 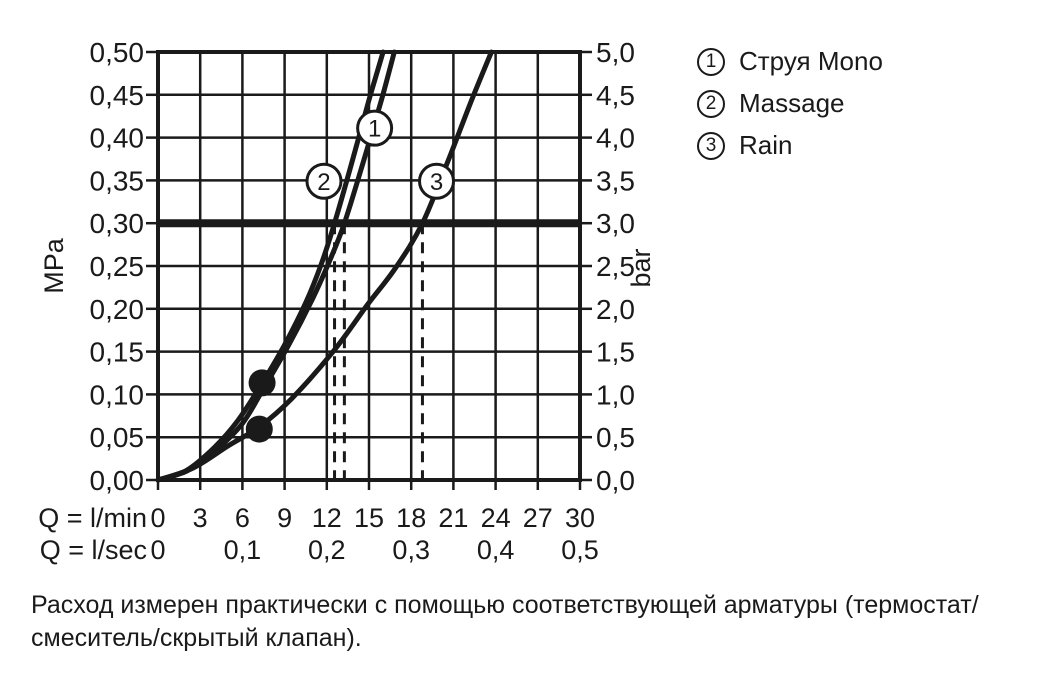 I want to click on y-left-label: 0,35, so click(x=117, y=180).